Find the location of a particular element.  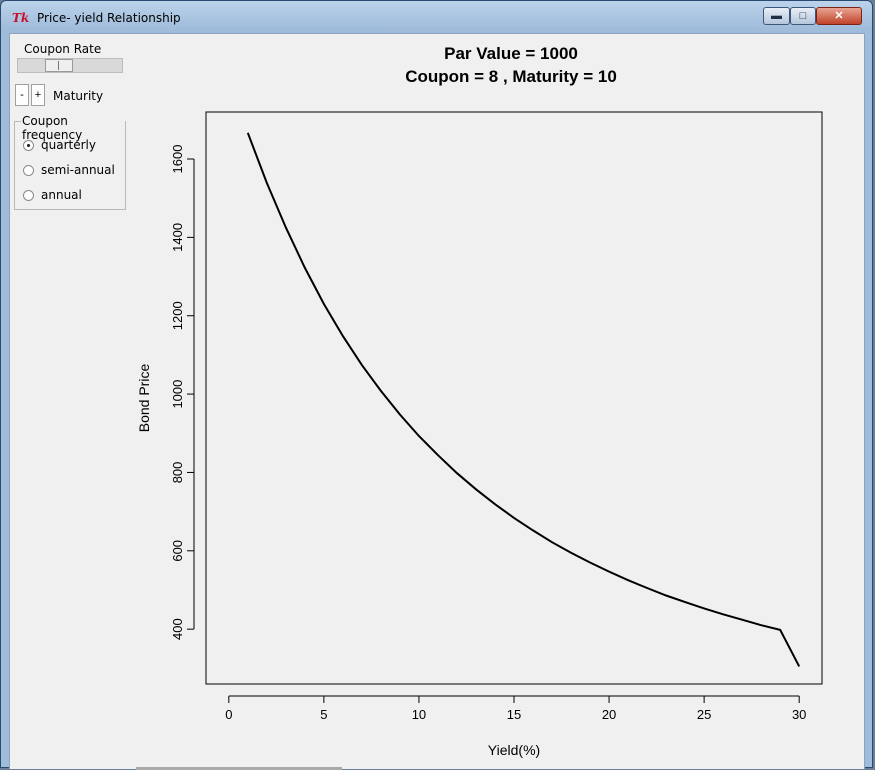

coupon-rate-label: Coupon Rate is located at coordinates (63, 49).